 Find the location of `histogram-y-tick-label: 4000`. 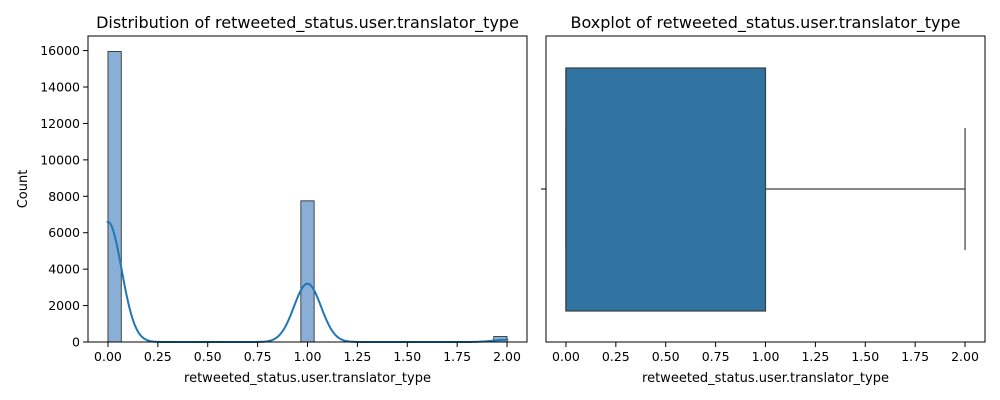

histogram-y-tick-label: 4000 is located at coordinates (64, 269).